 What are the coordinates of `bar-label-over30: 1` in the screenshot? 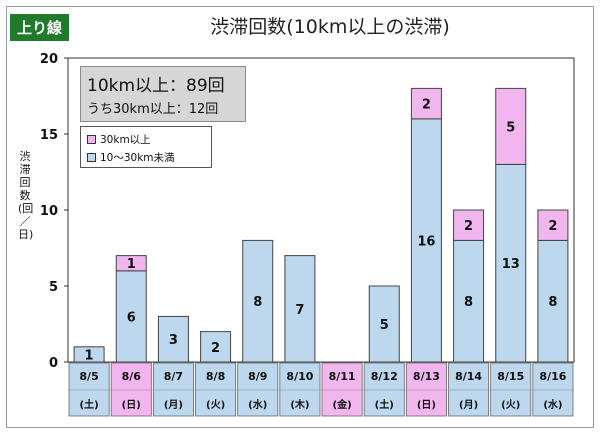 It's located at (131, 264).